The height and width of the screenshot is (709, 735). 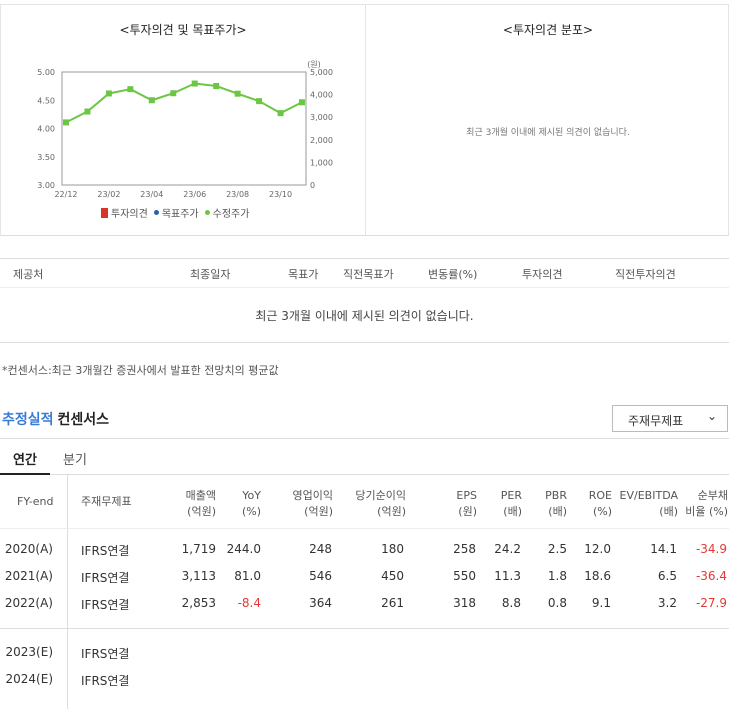 I want to click on table-cell-net: 450, so click(x=392, y=576).